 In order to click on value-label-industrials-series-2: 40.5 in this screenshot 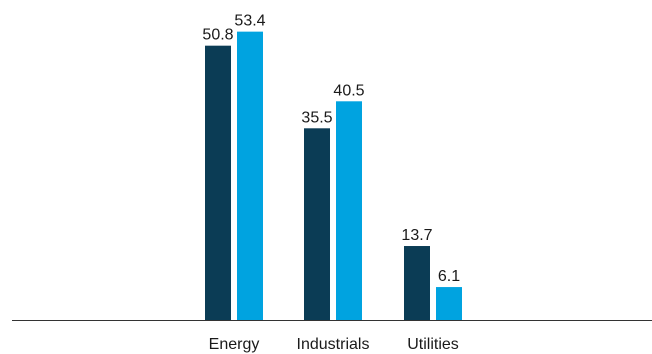, I will do `click(348, 90)`.